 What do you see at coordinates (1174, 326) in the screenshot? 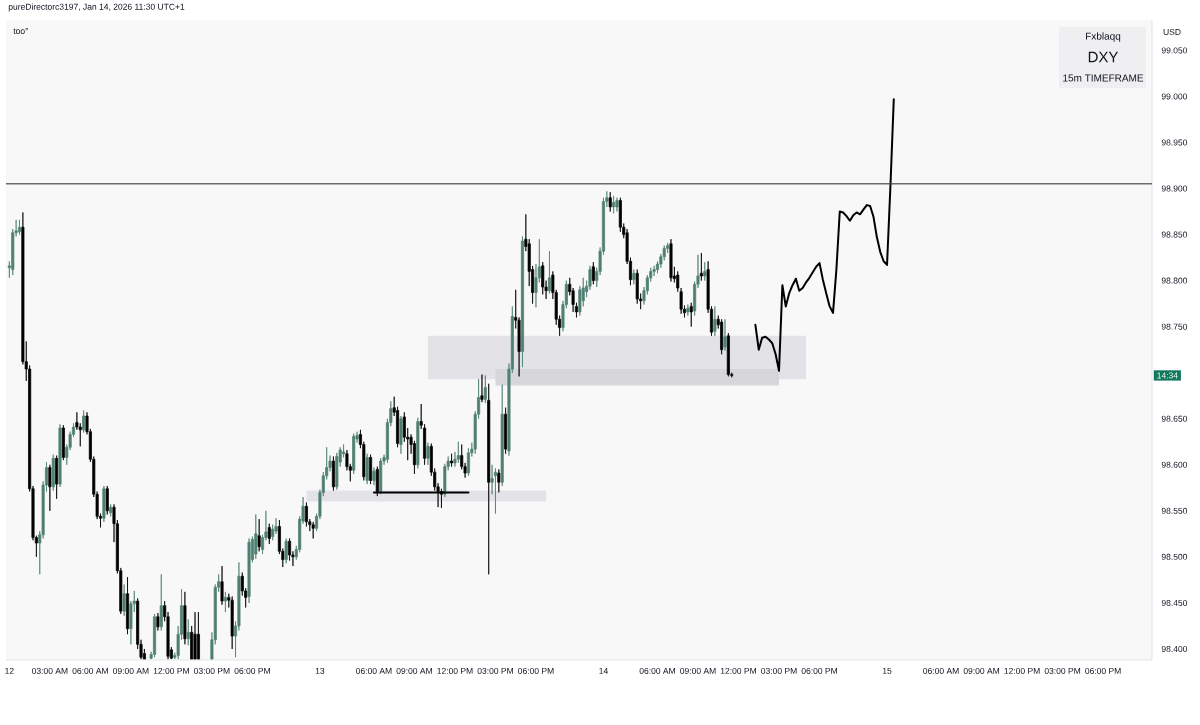
I see `y-tick-label: 98.750` at bounding box center [1174, 326].